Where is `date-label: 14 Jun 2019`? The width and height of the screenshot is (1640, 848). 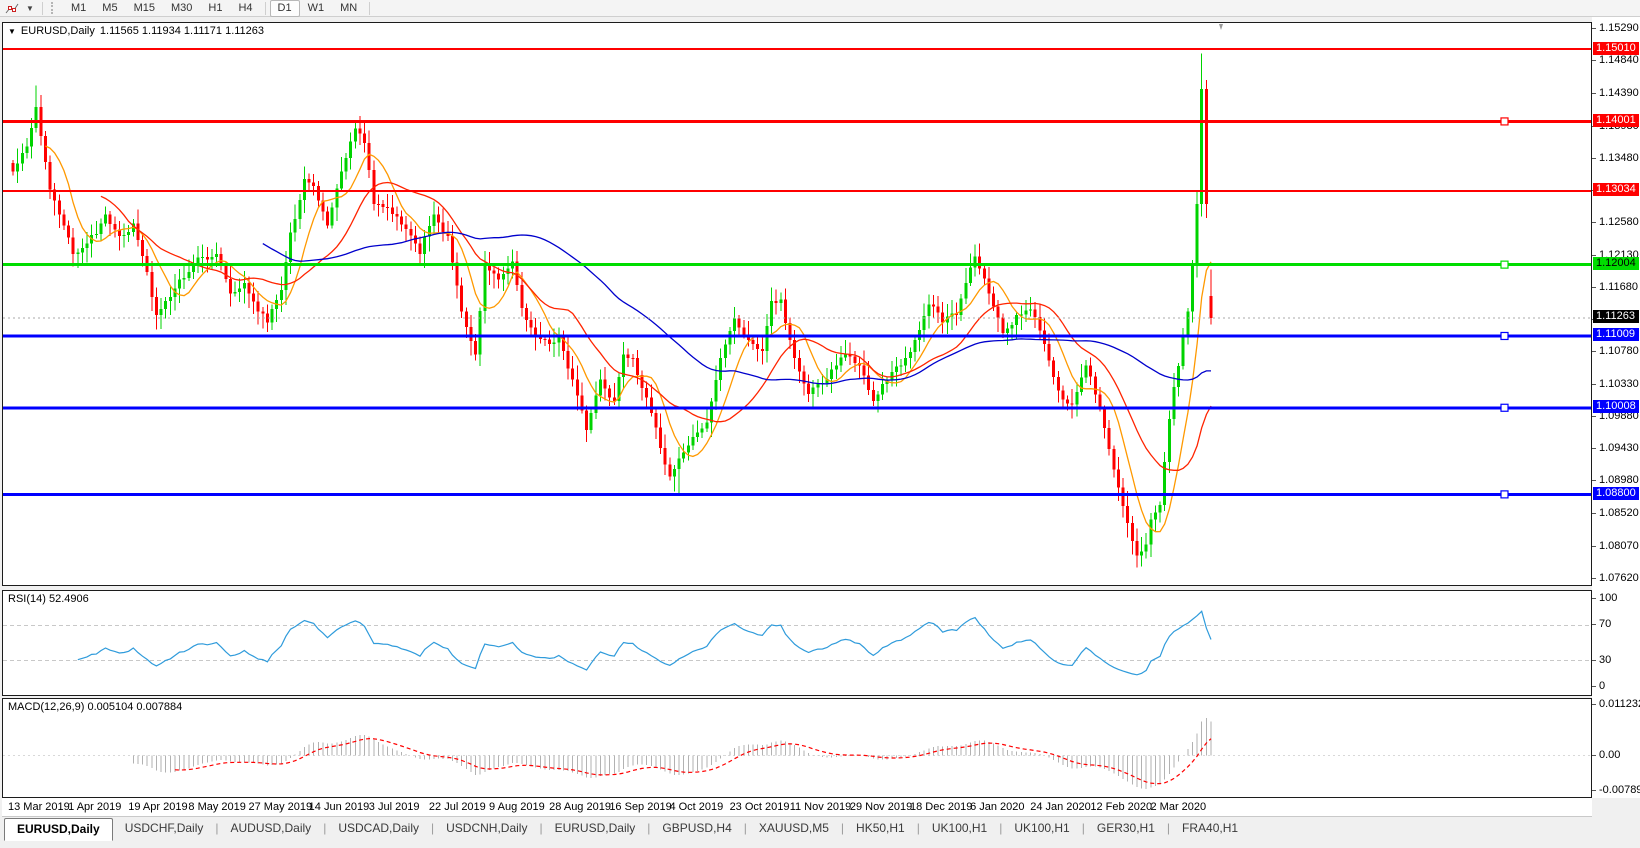
date-label: 14 Jun 2019 is located at coordinates (339, 807).